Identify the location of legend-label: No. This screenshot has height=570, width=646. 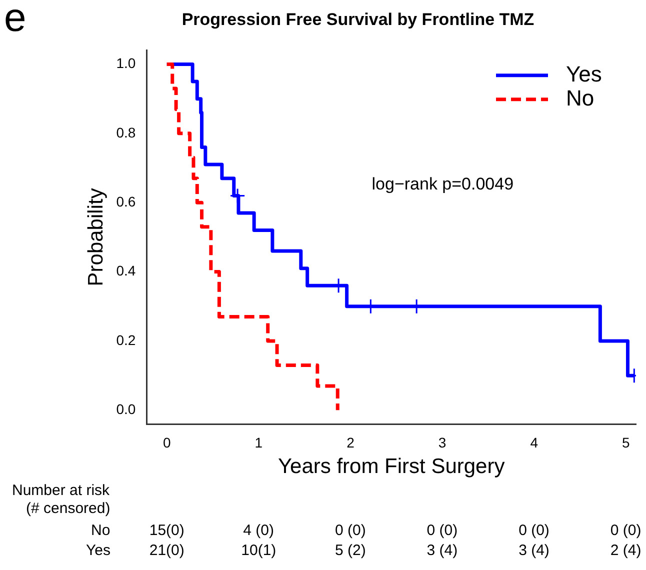
(580, 97).